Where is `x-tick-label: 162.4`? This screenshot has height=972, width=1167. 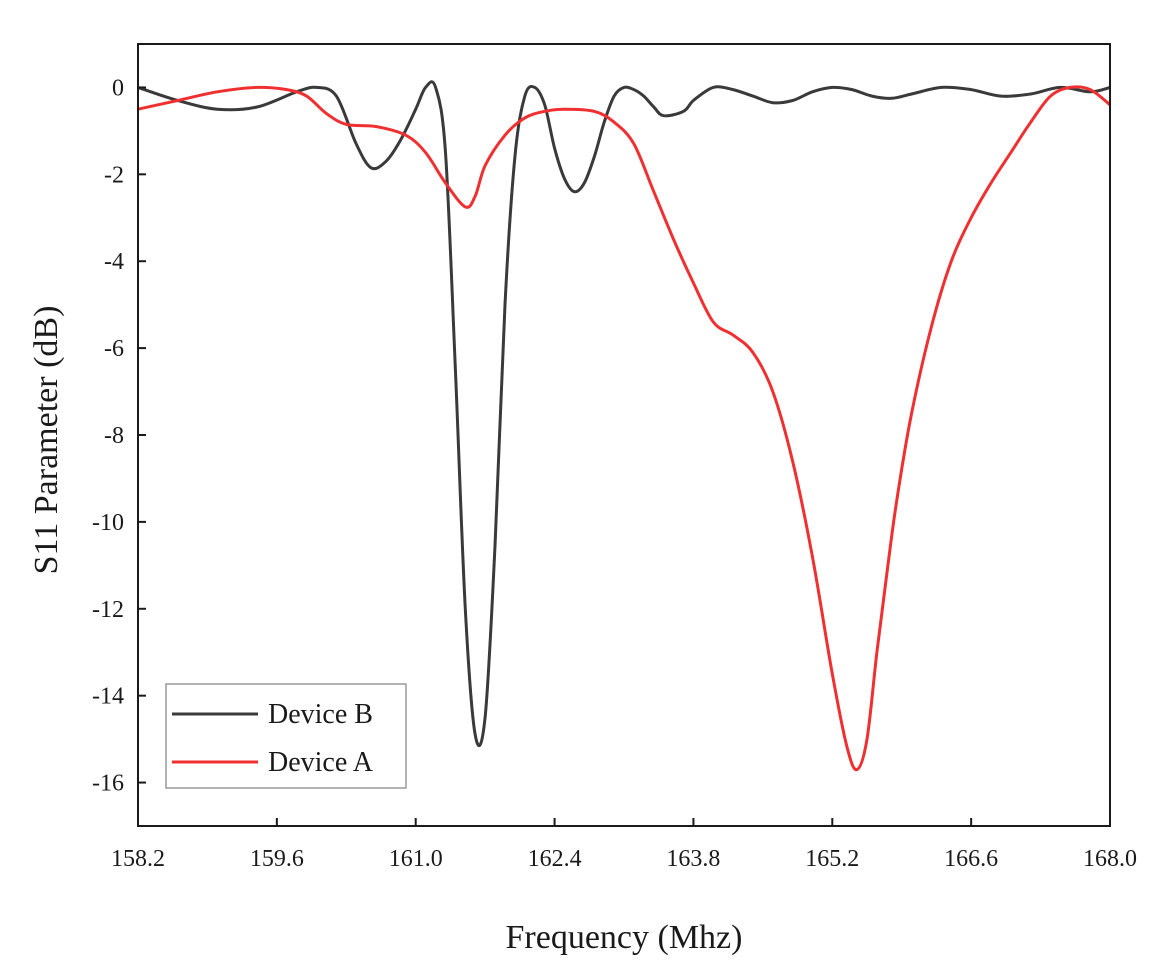
x-tick-label: 162.4 is located at coordinates (555, 859).